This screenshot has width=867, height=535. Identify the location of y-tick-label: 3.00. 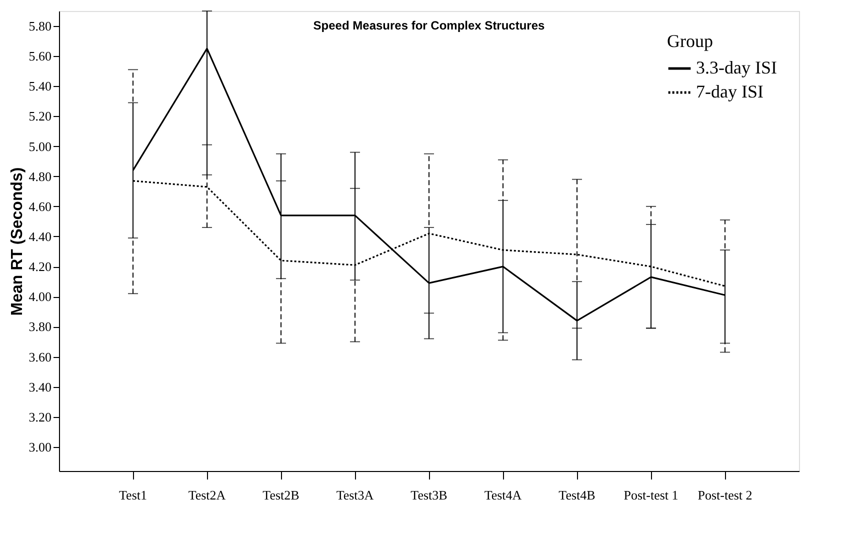
(40, 446).